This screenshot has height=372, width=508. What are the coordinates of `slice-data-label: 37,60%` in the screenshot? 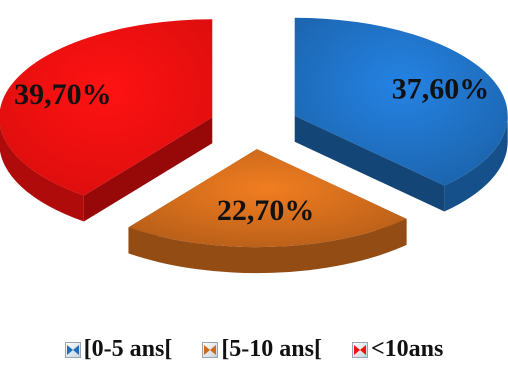 It's located at (441, 88).